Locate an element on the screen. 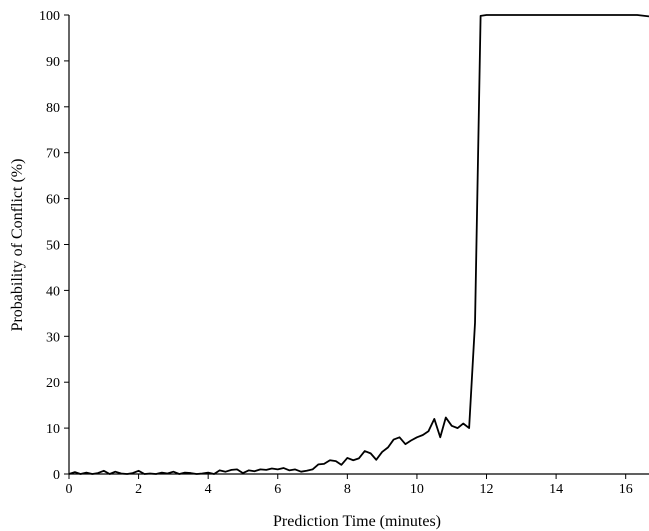 This screenshot has width=649, height=531. x-tick-label: 4 is located at coordinates (208, 489).